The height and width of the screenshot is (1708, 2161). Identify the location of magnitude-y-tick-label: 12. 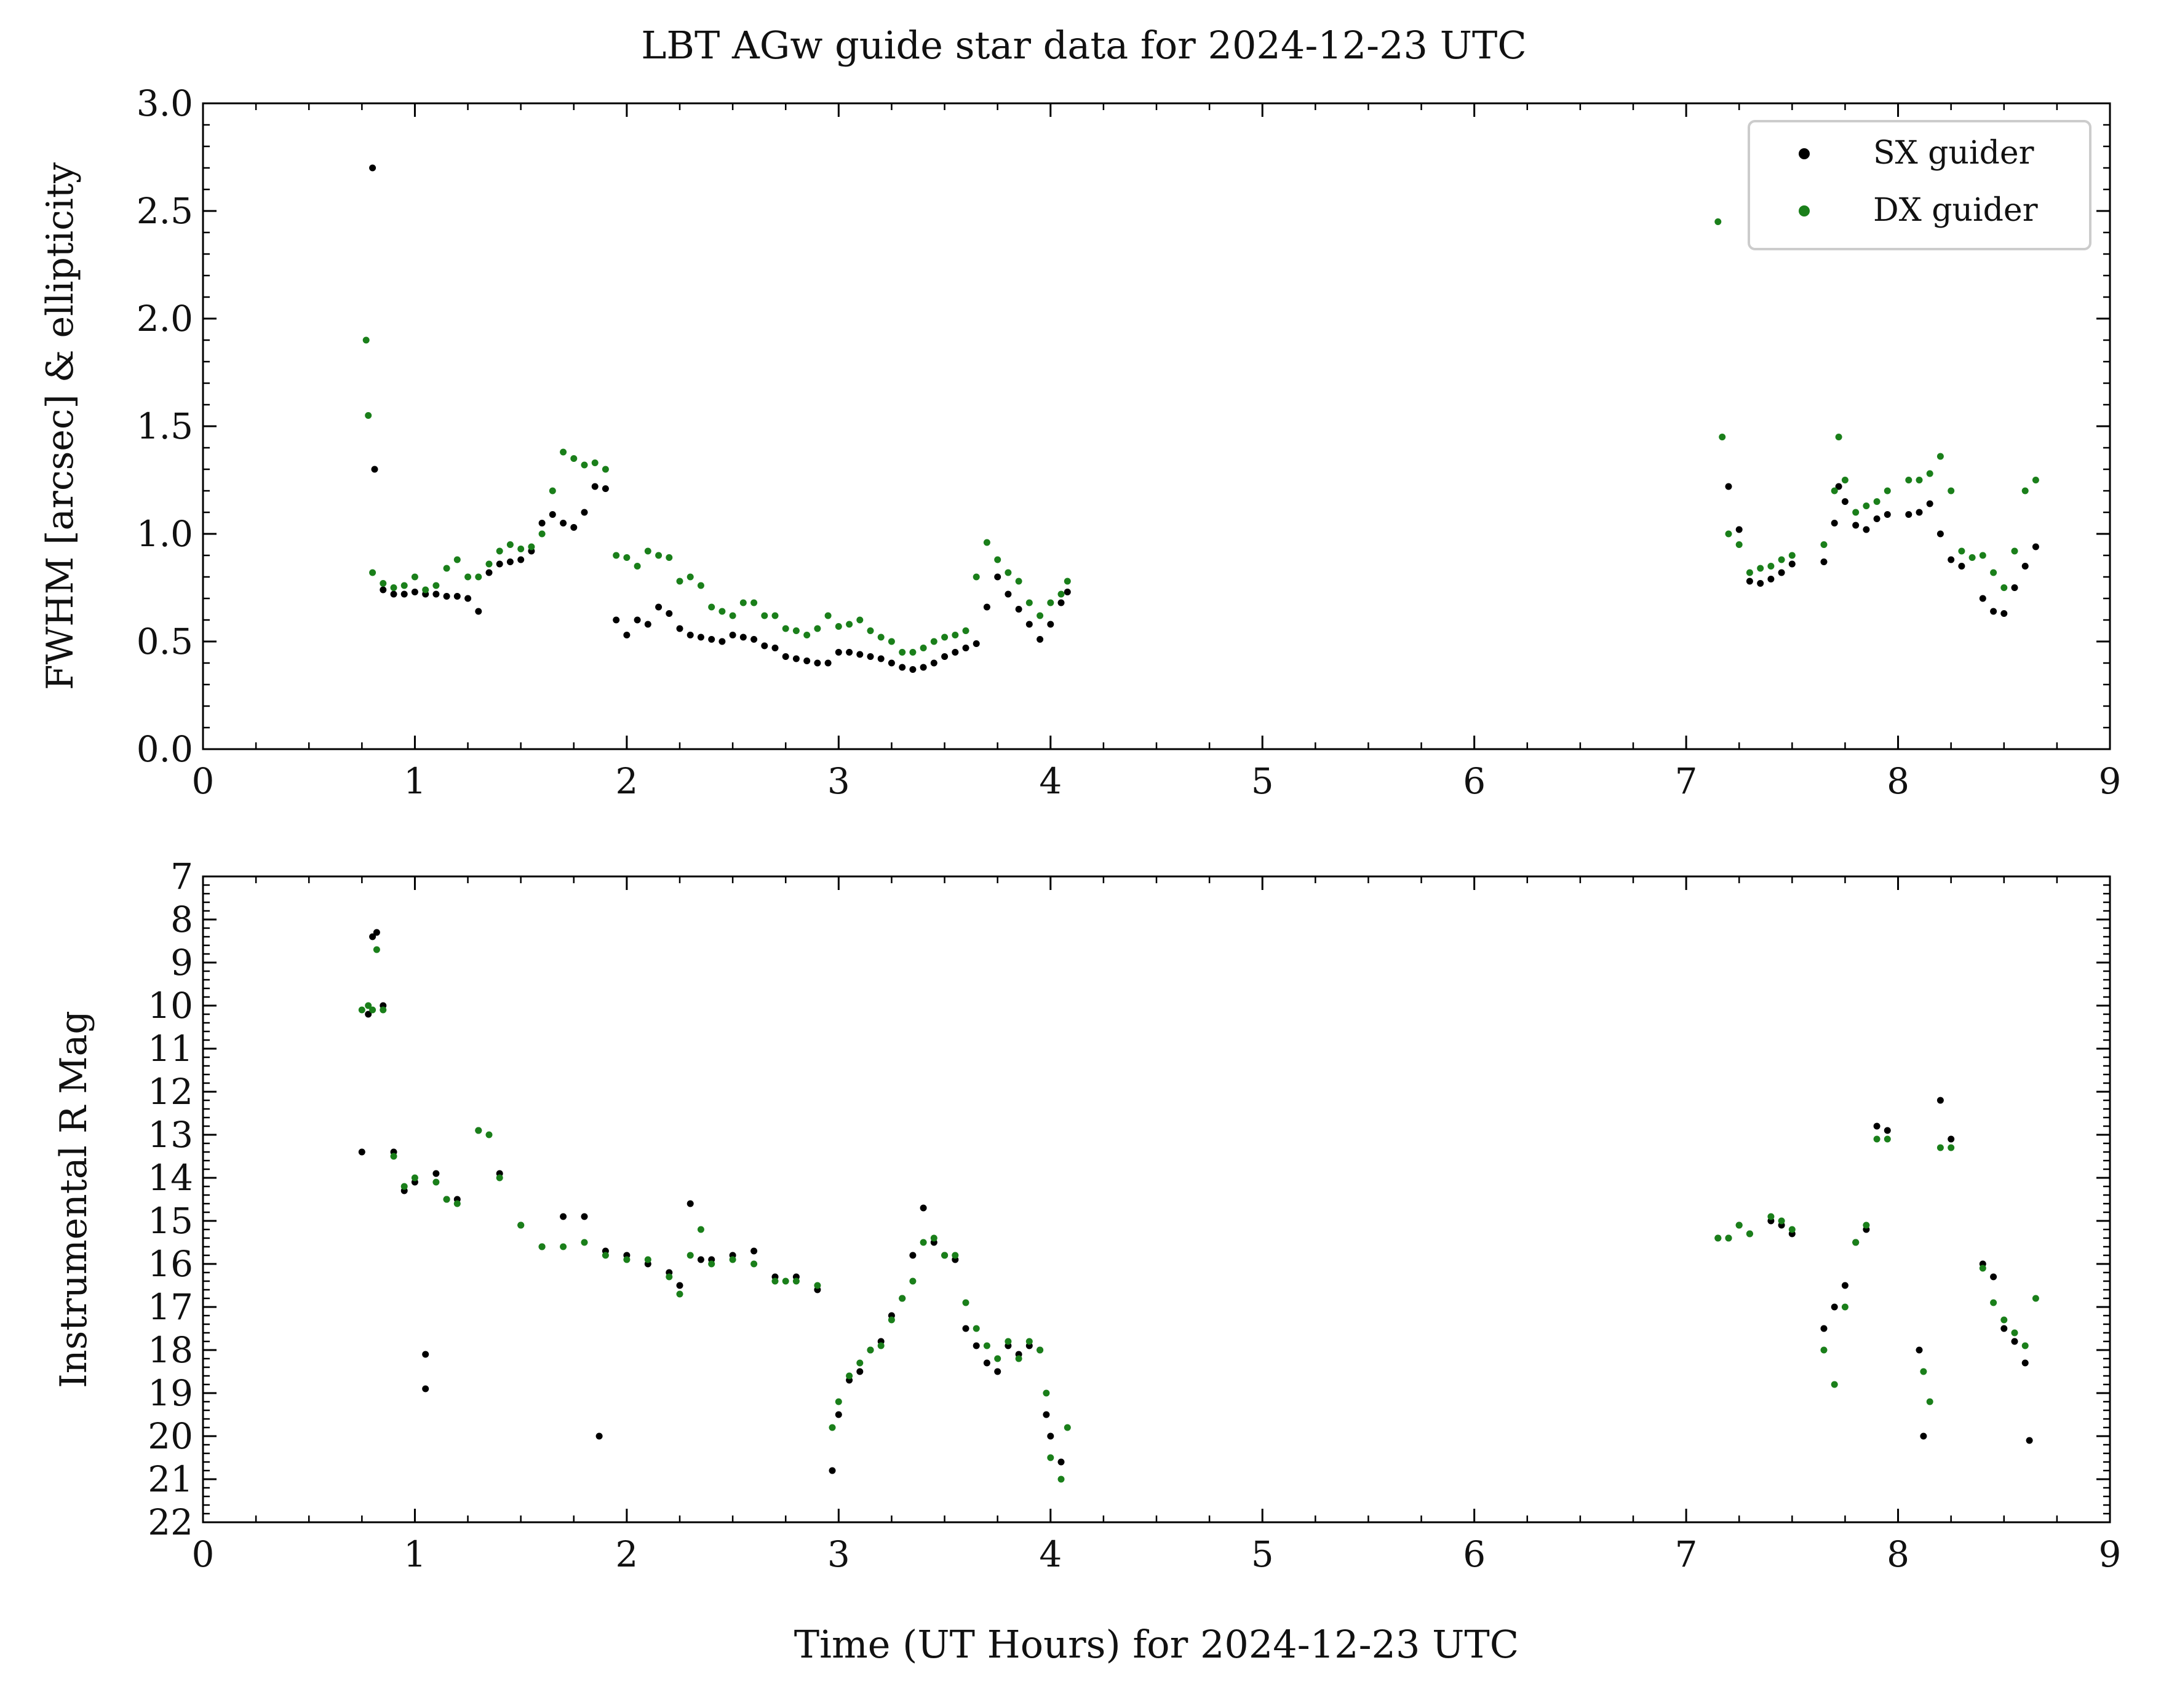
(171, 1092).